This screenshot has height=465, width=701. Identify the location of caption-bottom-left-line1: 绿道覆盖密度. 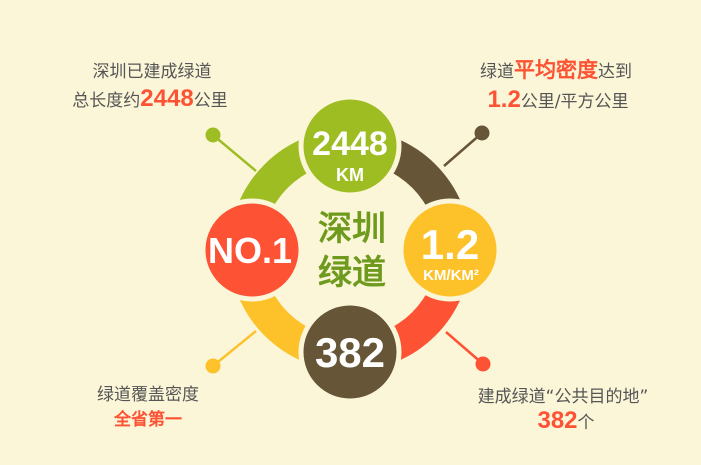
(148, 395).